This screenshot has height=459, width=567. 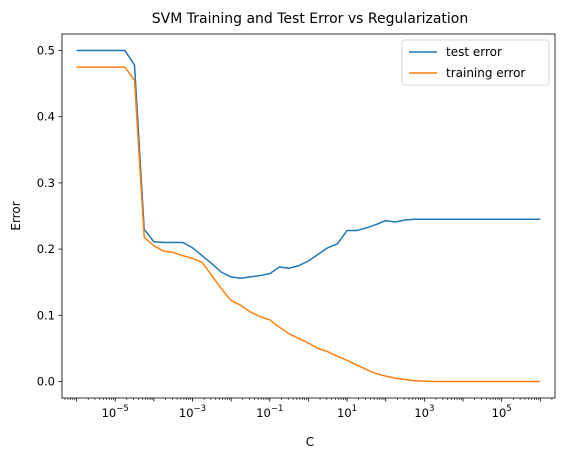 What do you see at coordinates (424, 412) in the screenshot?
I see `x-tick-label: 10³` at bounding box center [424, 412].